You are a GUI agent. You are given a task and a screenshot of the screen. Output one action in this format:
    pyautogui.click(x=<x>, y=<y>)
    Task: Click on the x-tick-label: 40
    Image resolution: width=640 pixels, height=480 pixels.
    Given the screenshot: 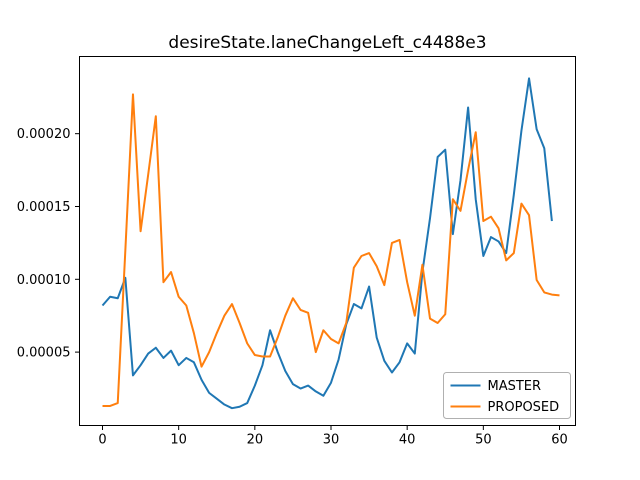 What is the action you would take?
    pyautogui.click(x=407, y=440)
    